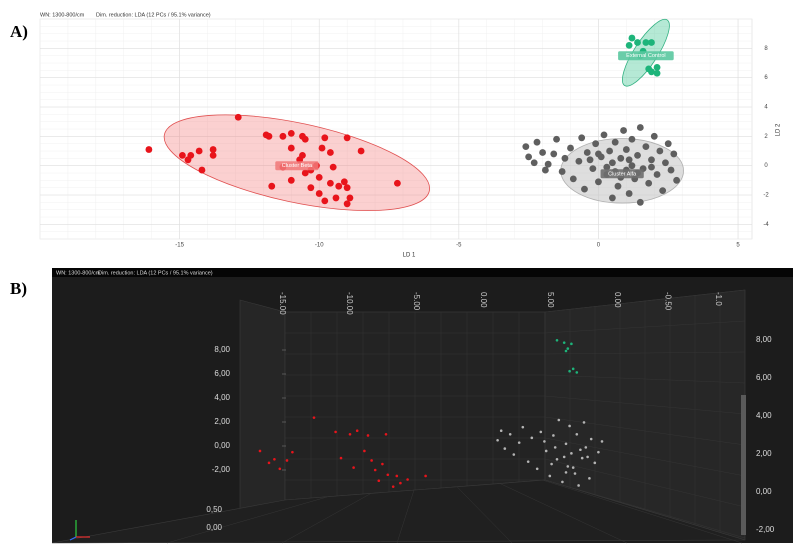 The image size is (793, 557). What do you see at coordinates (214, 509) in the screenshot?
I see `z-tick-label: 0,50` at bounding box center [214, 509].